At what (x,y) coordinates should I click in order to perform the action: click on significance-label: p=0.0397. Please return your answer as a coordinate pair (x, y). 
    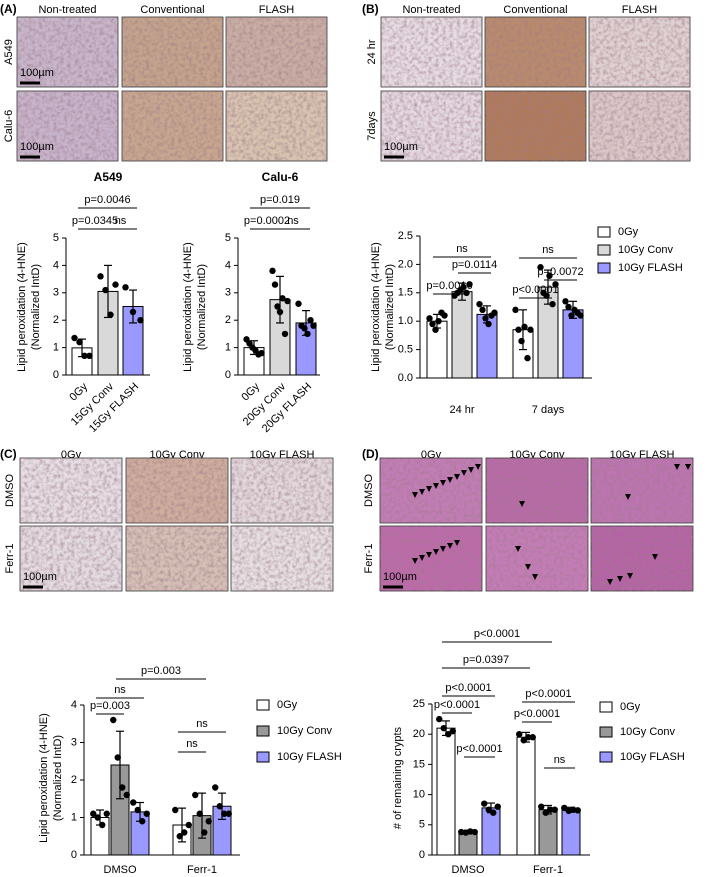
    Looking at the image, I should click on (486, 660).